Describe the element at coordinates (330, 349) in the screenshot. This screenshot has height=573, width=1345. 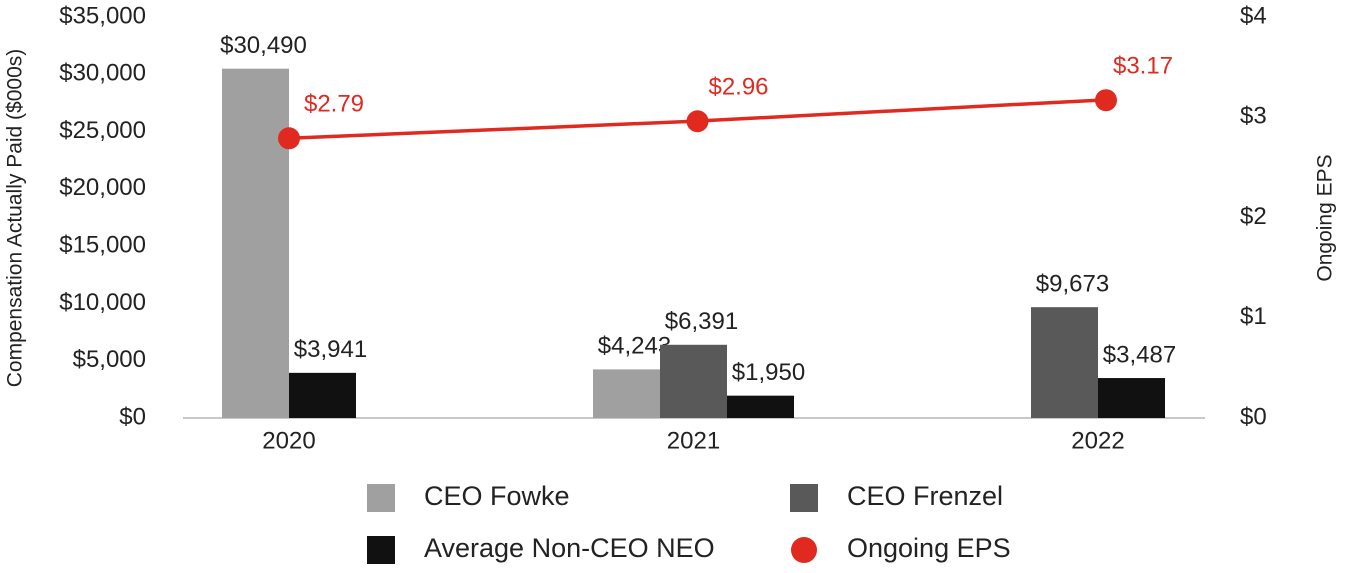
I see `bar-value-label: $3,941` at that location.